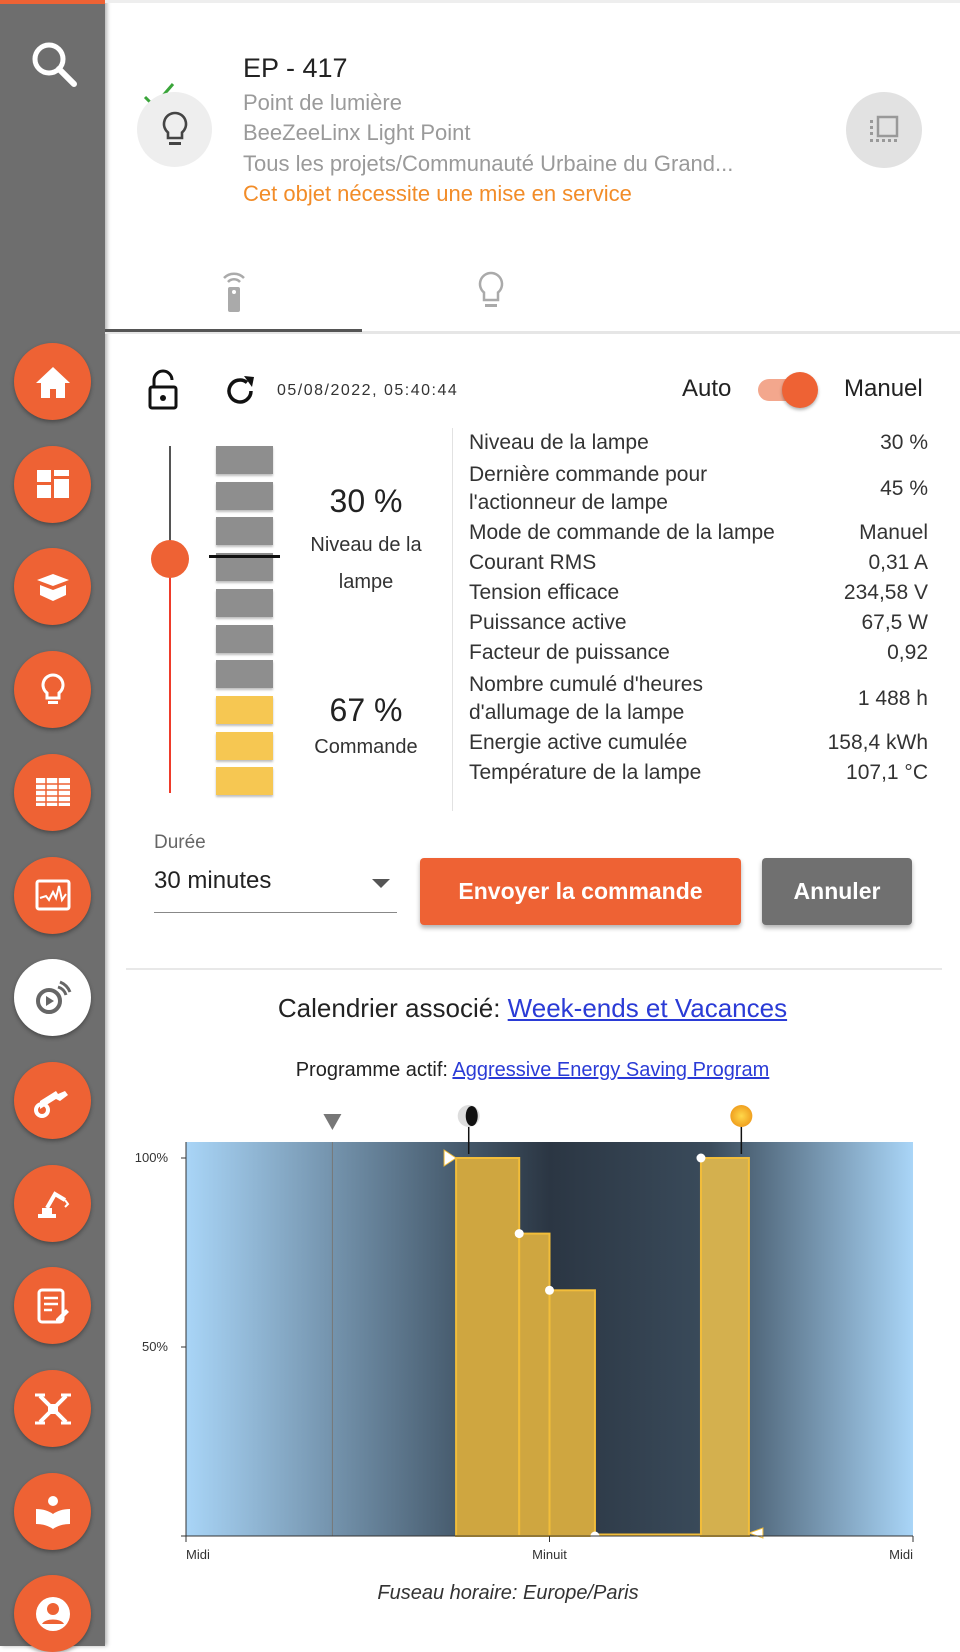  I want to click on slider-thumb, so click(170, 559).